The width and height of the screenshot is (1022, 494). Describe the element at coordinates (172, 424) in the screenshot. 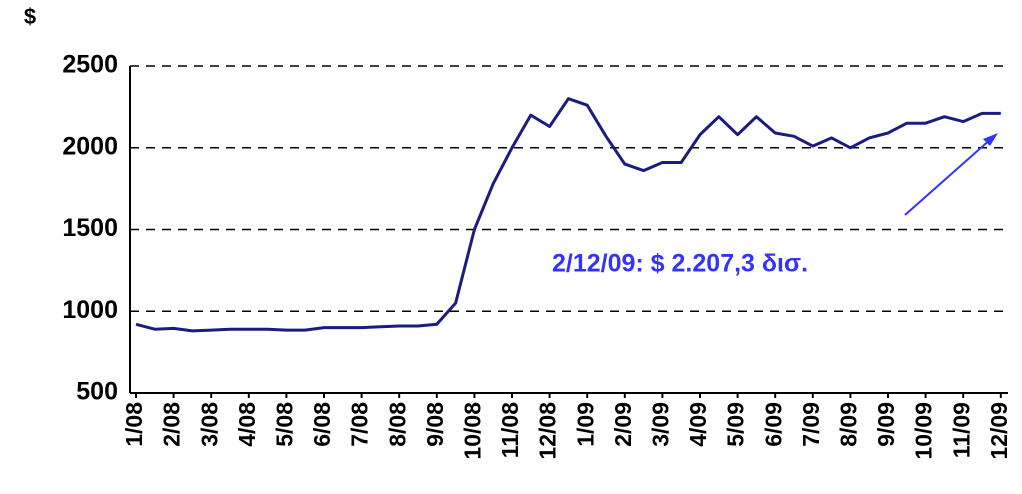

I see `x-tick-label: 2/08` at that location.